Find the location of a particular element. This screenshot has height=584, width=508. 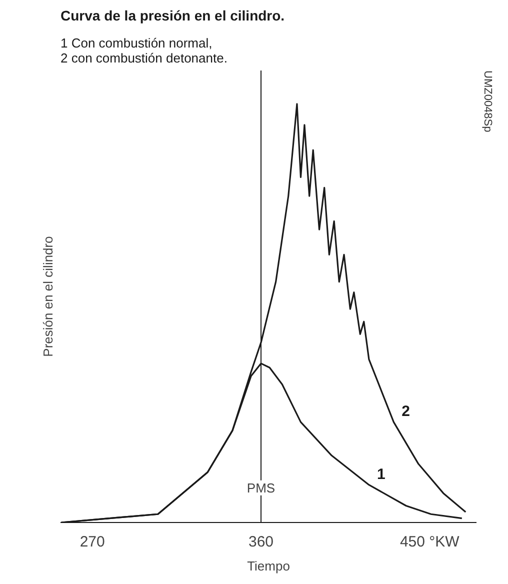

x-tick-label: 360 is located at coordinates (261, 542).